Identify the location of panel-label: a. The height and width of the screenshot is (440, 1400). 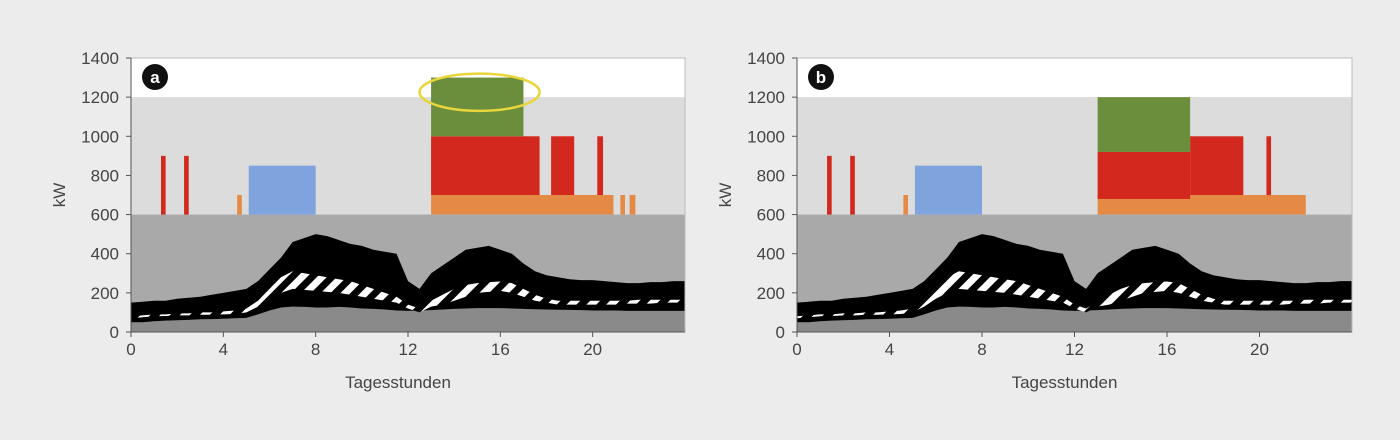
(155, 77).